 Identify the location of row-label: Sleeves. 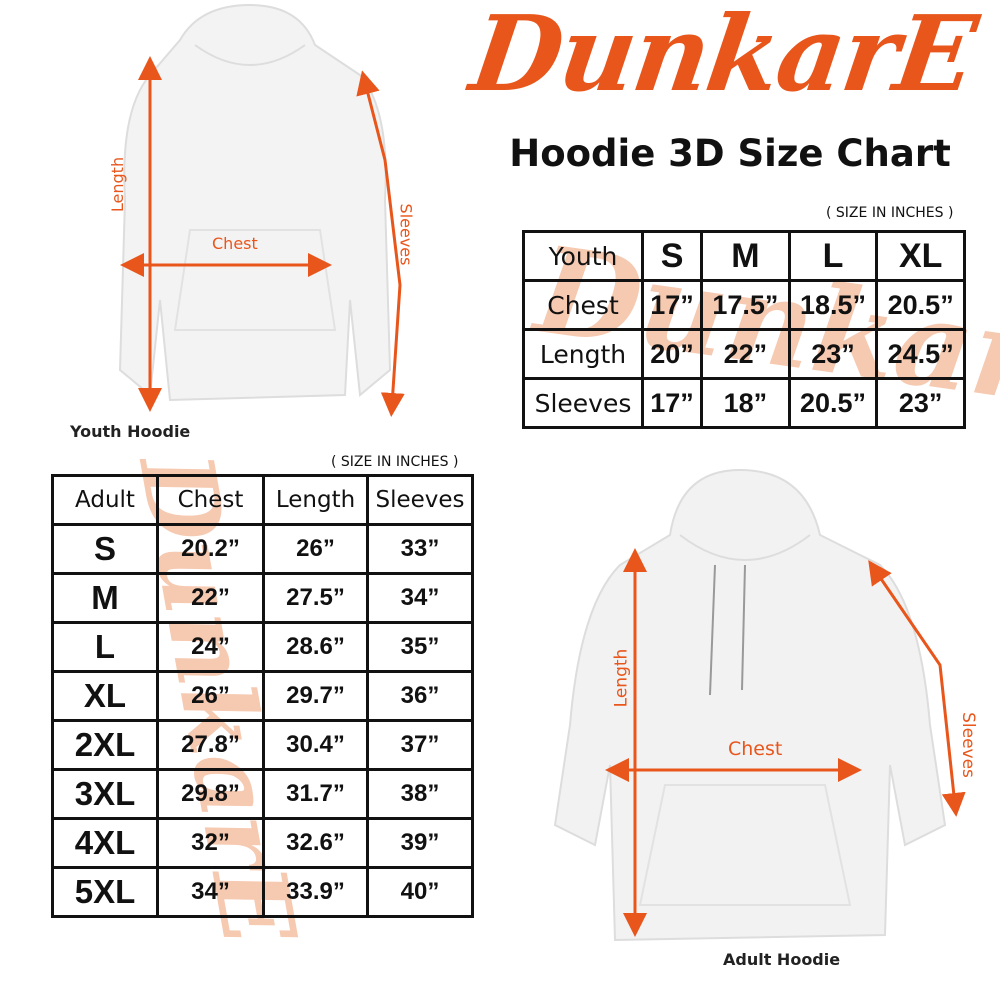
(583, 403).